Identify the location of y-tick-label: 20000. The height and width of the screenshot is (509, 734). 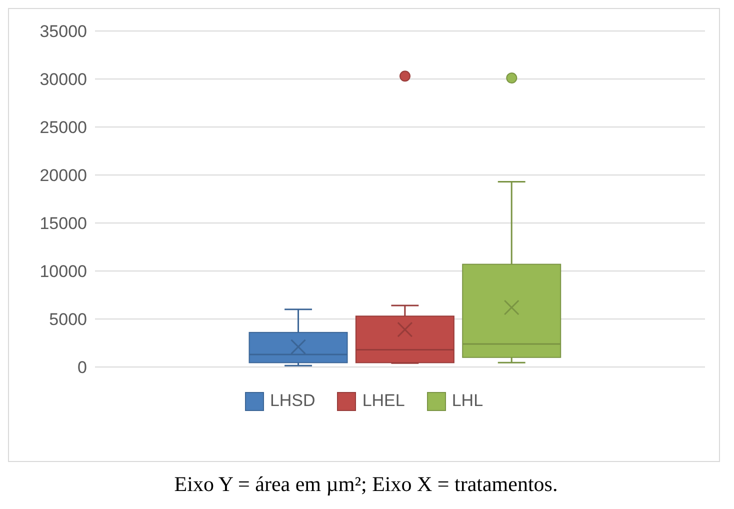
(63, 176).